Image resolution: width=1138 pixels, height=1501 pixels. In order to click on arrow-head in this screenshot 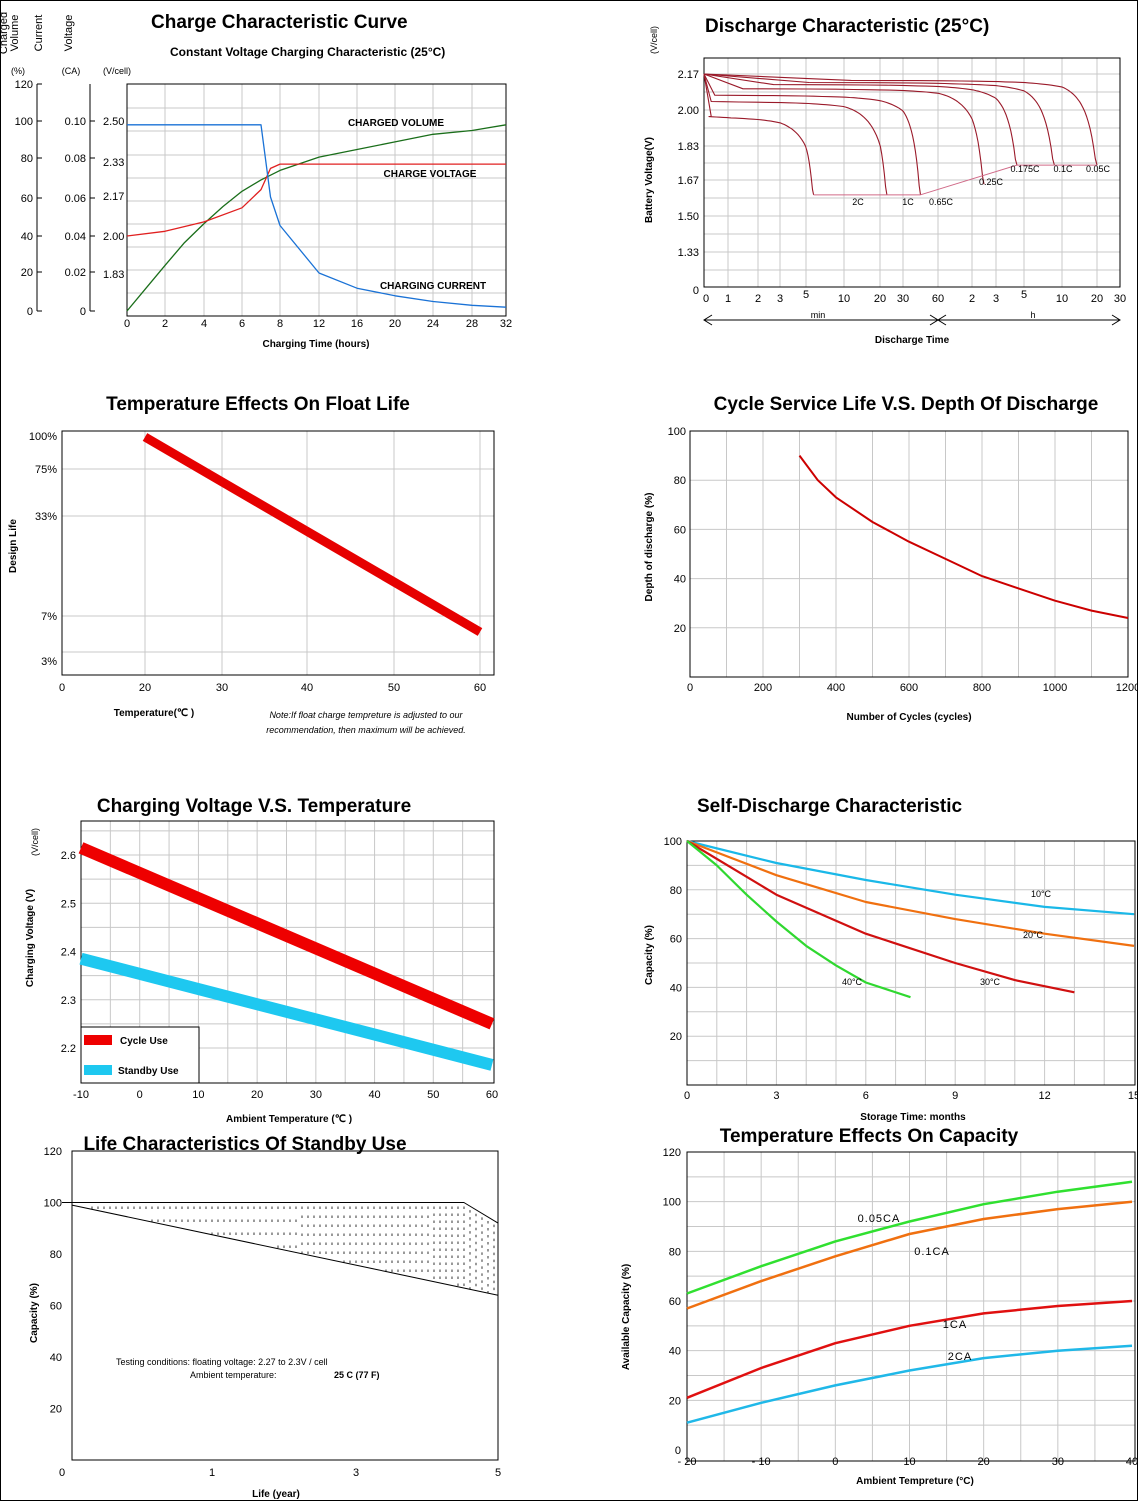, I will do `click(708, 320)`.